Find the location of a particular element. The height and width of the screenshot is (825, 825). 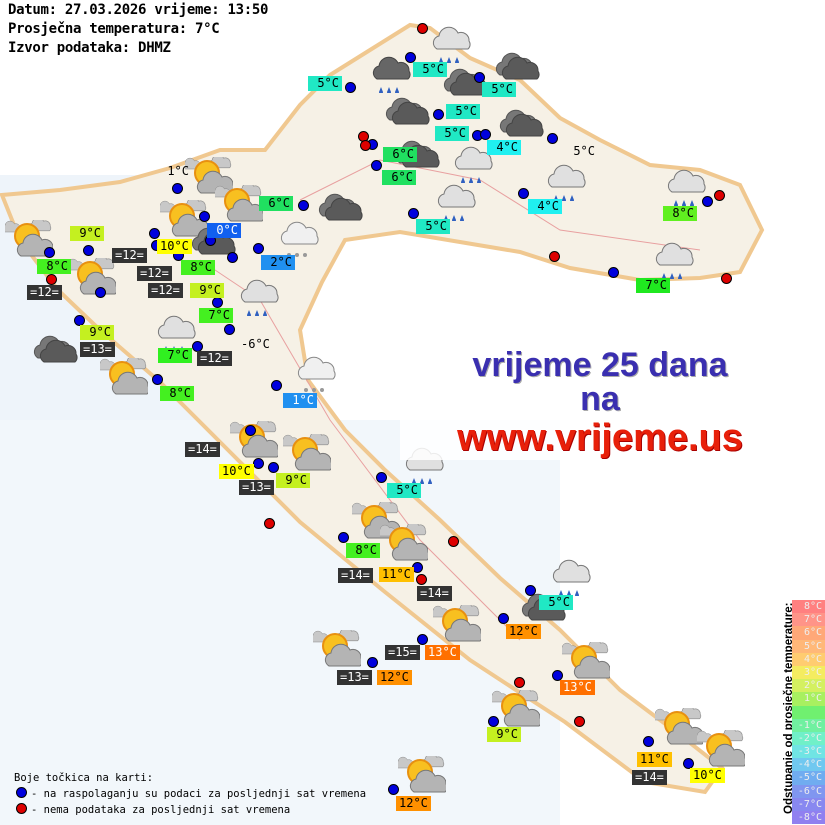

air-temperature-label: 10°C is located at coordinates (707, 775).